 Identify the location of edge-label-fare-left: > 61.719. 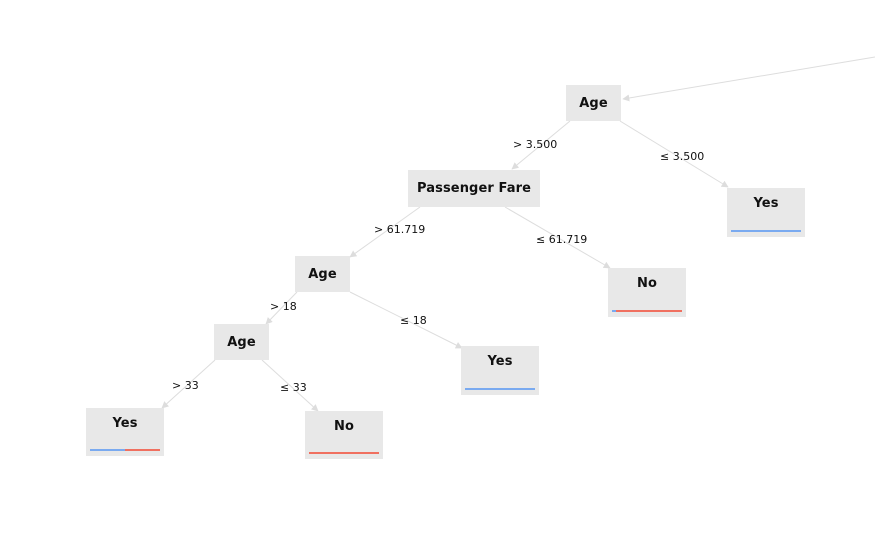
(400, 229).